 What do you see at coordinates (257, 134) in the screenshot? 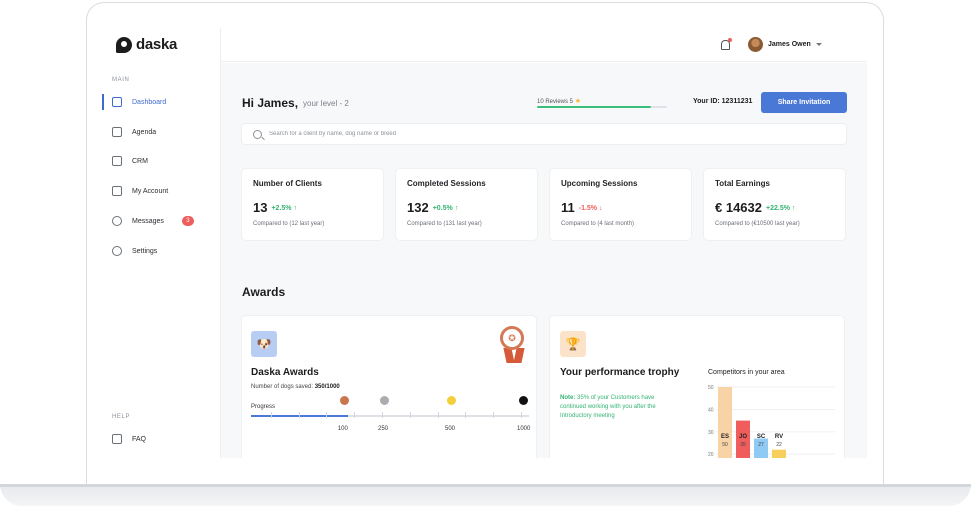
I see `search-icon` at bounding box center [257, 134].